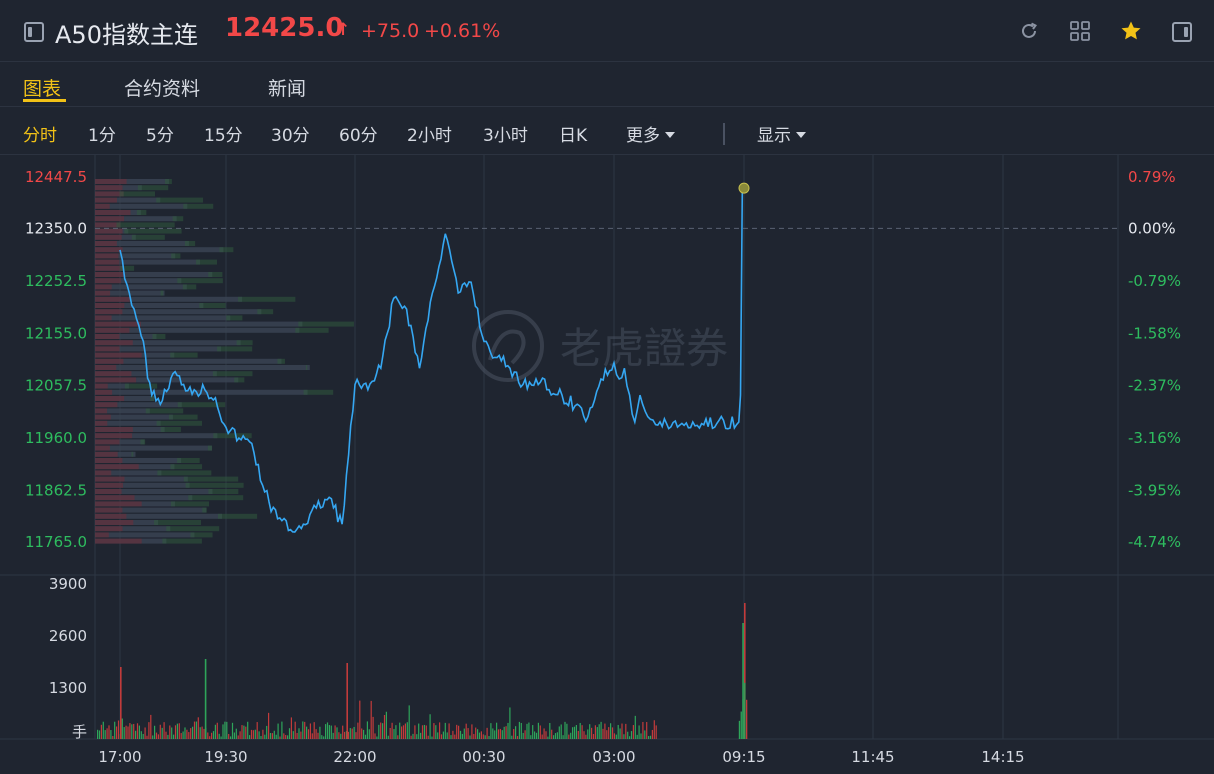  Describe the element at coordinates (160, 136) in the screenshot. I see `period-5min: 5分` at that location.